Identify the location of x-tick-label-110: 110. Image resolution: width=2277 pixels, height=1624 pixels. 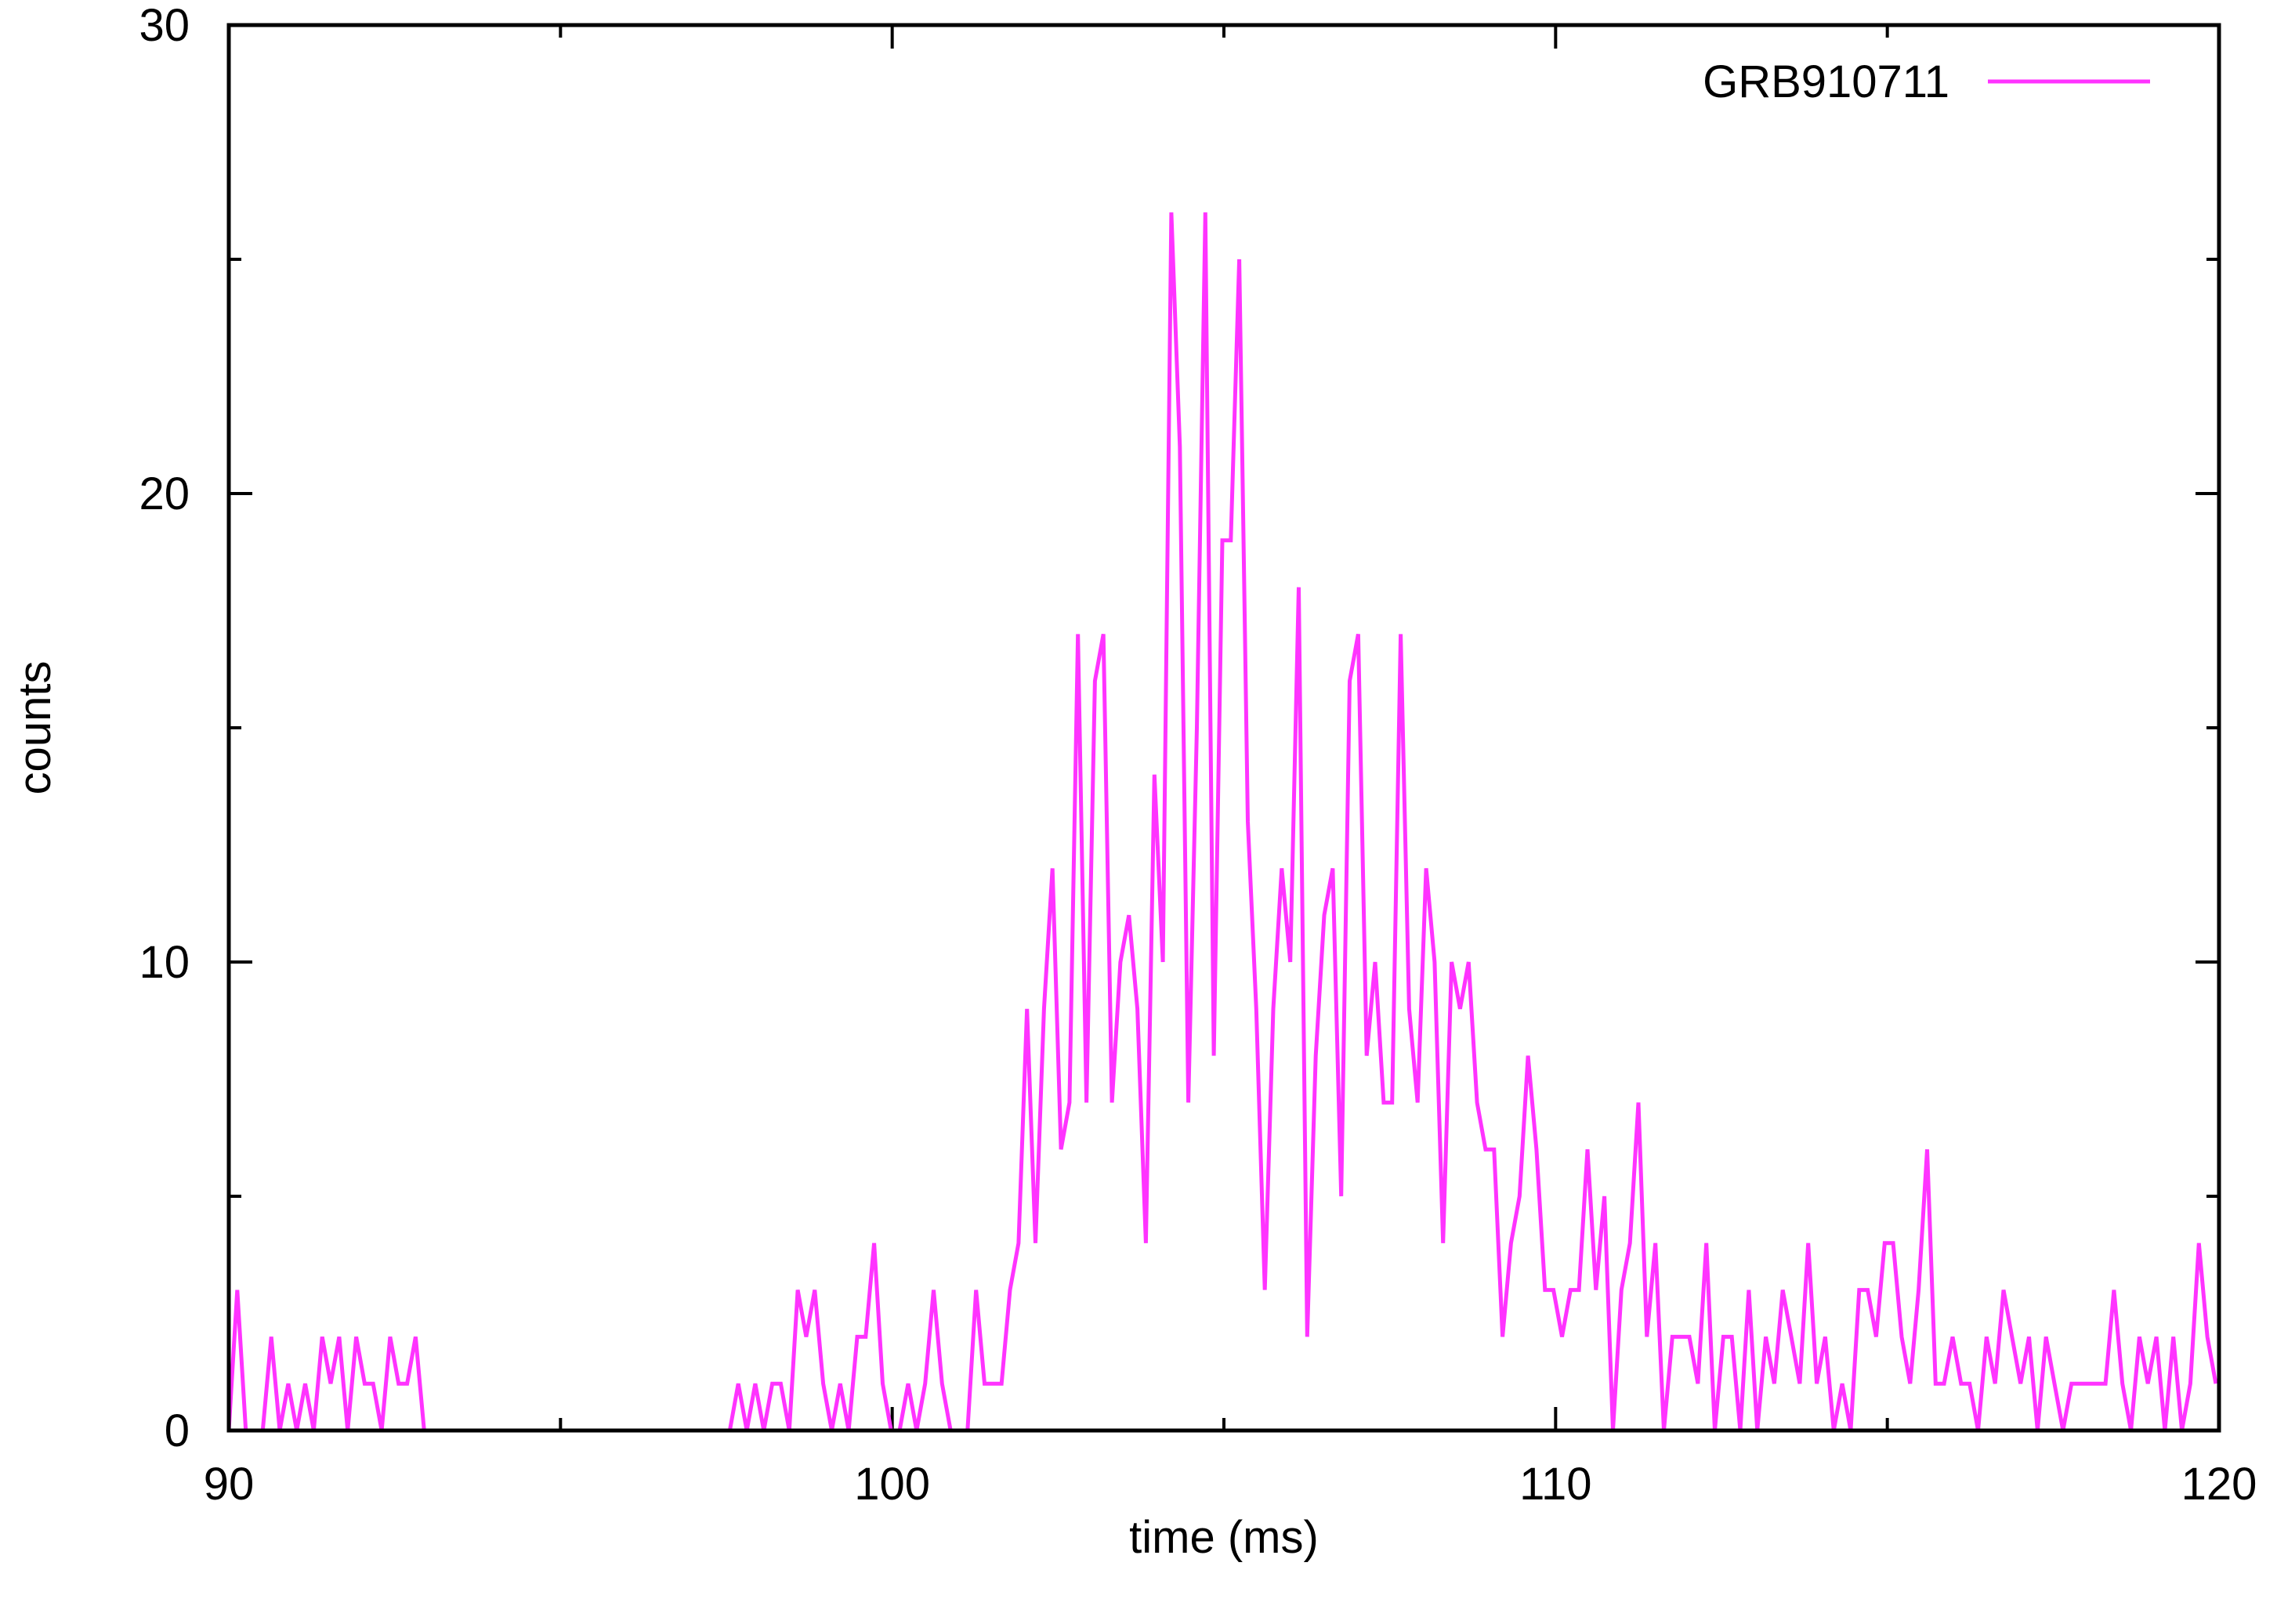
(1555, 1484).